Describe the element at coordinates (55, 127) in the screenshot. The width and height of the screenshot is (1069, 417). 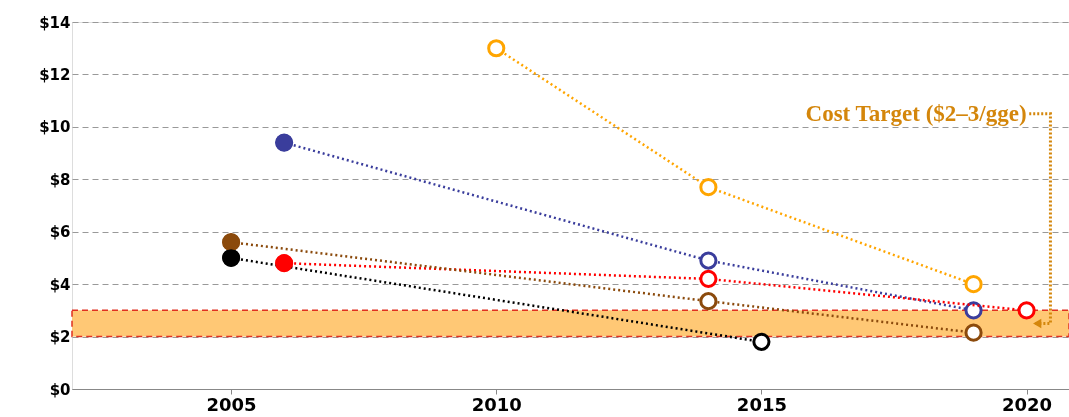
I see `y-tick-label: $10` at that location.